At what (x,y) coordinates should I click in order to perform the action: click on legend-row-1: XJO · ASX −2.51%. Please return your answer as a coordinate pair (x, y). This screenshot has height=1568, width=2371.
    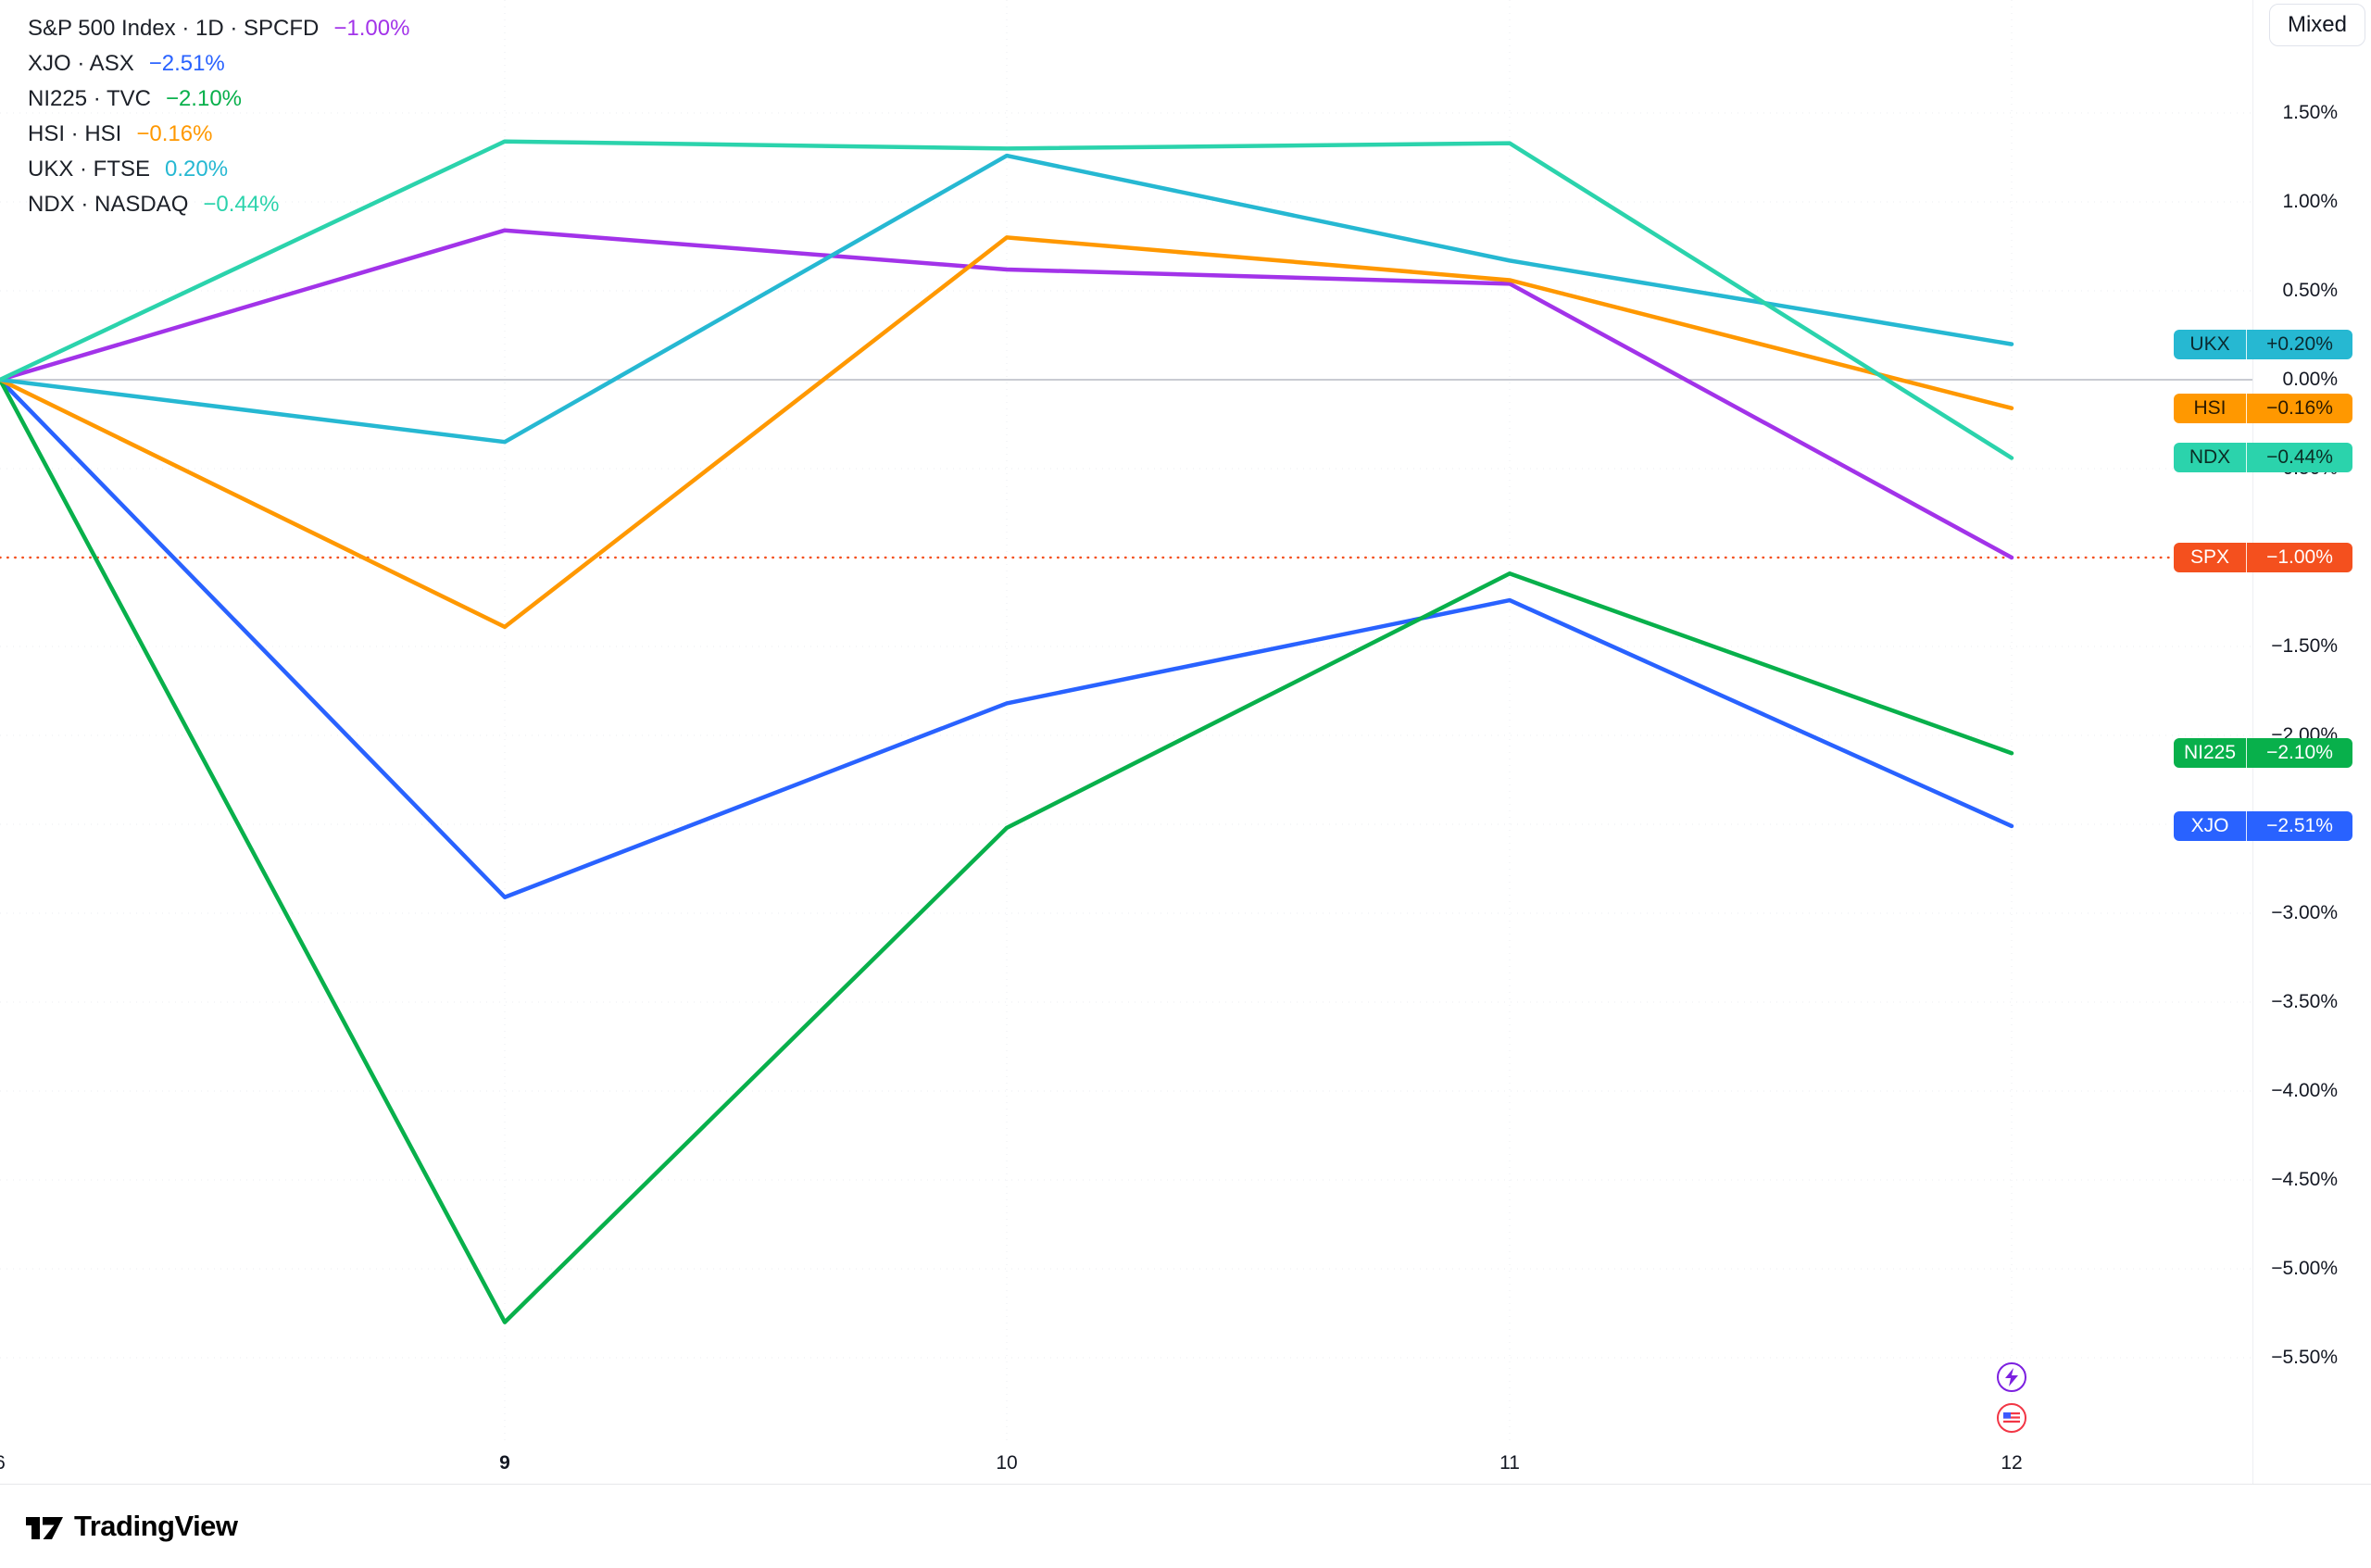
    Looking at the image, I should click on (218, 64).